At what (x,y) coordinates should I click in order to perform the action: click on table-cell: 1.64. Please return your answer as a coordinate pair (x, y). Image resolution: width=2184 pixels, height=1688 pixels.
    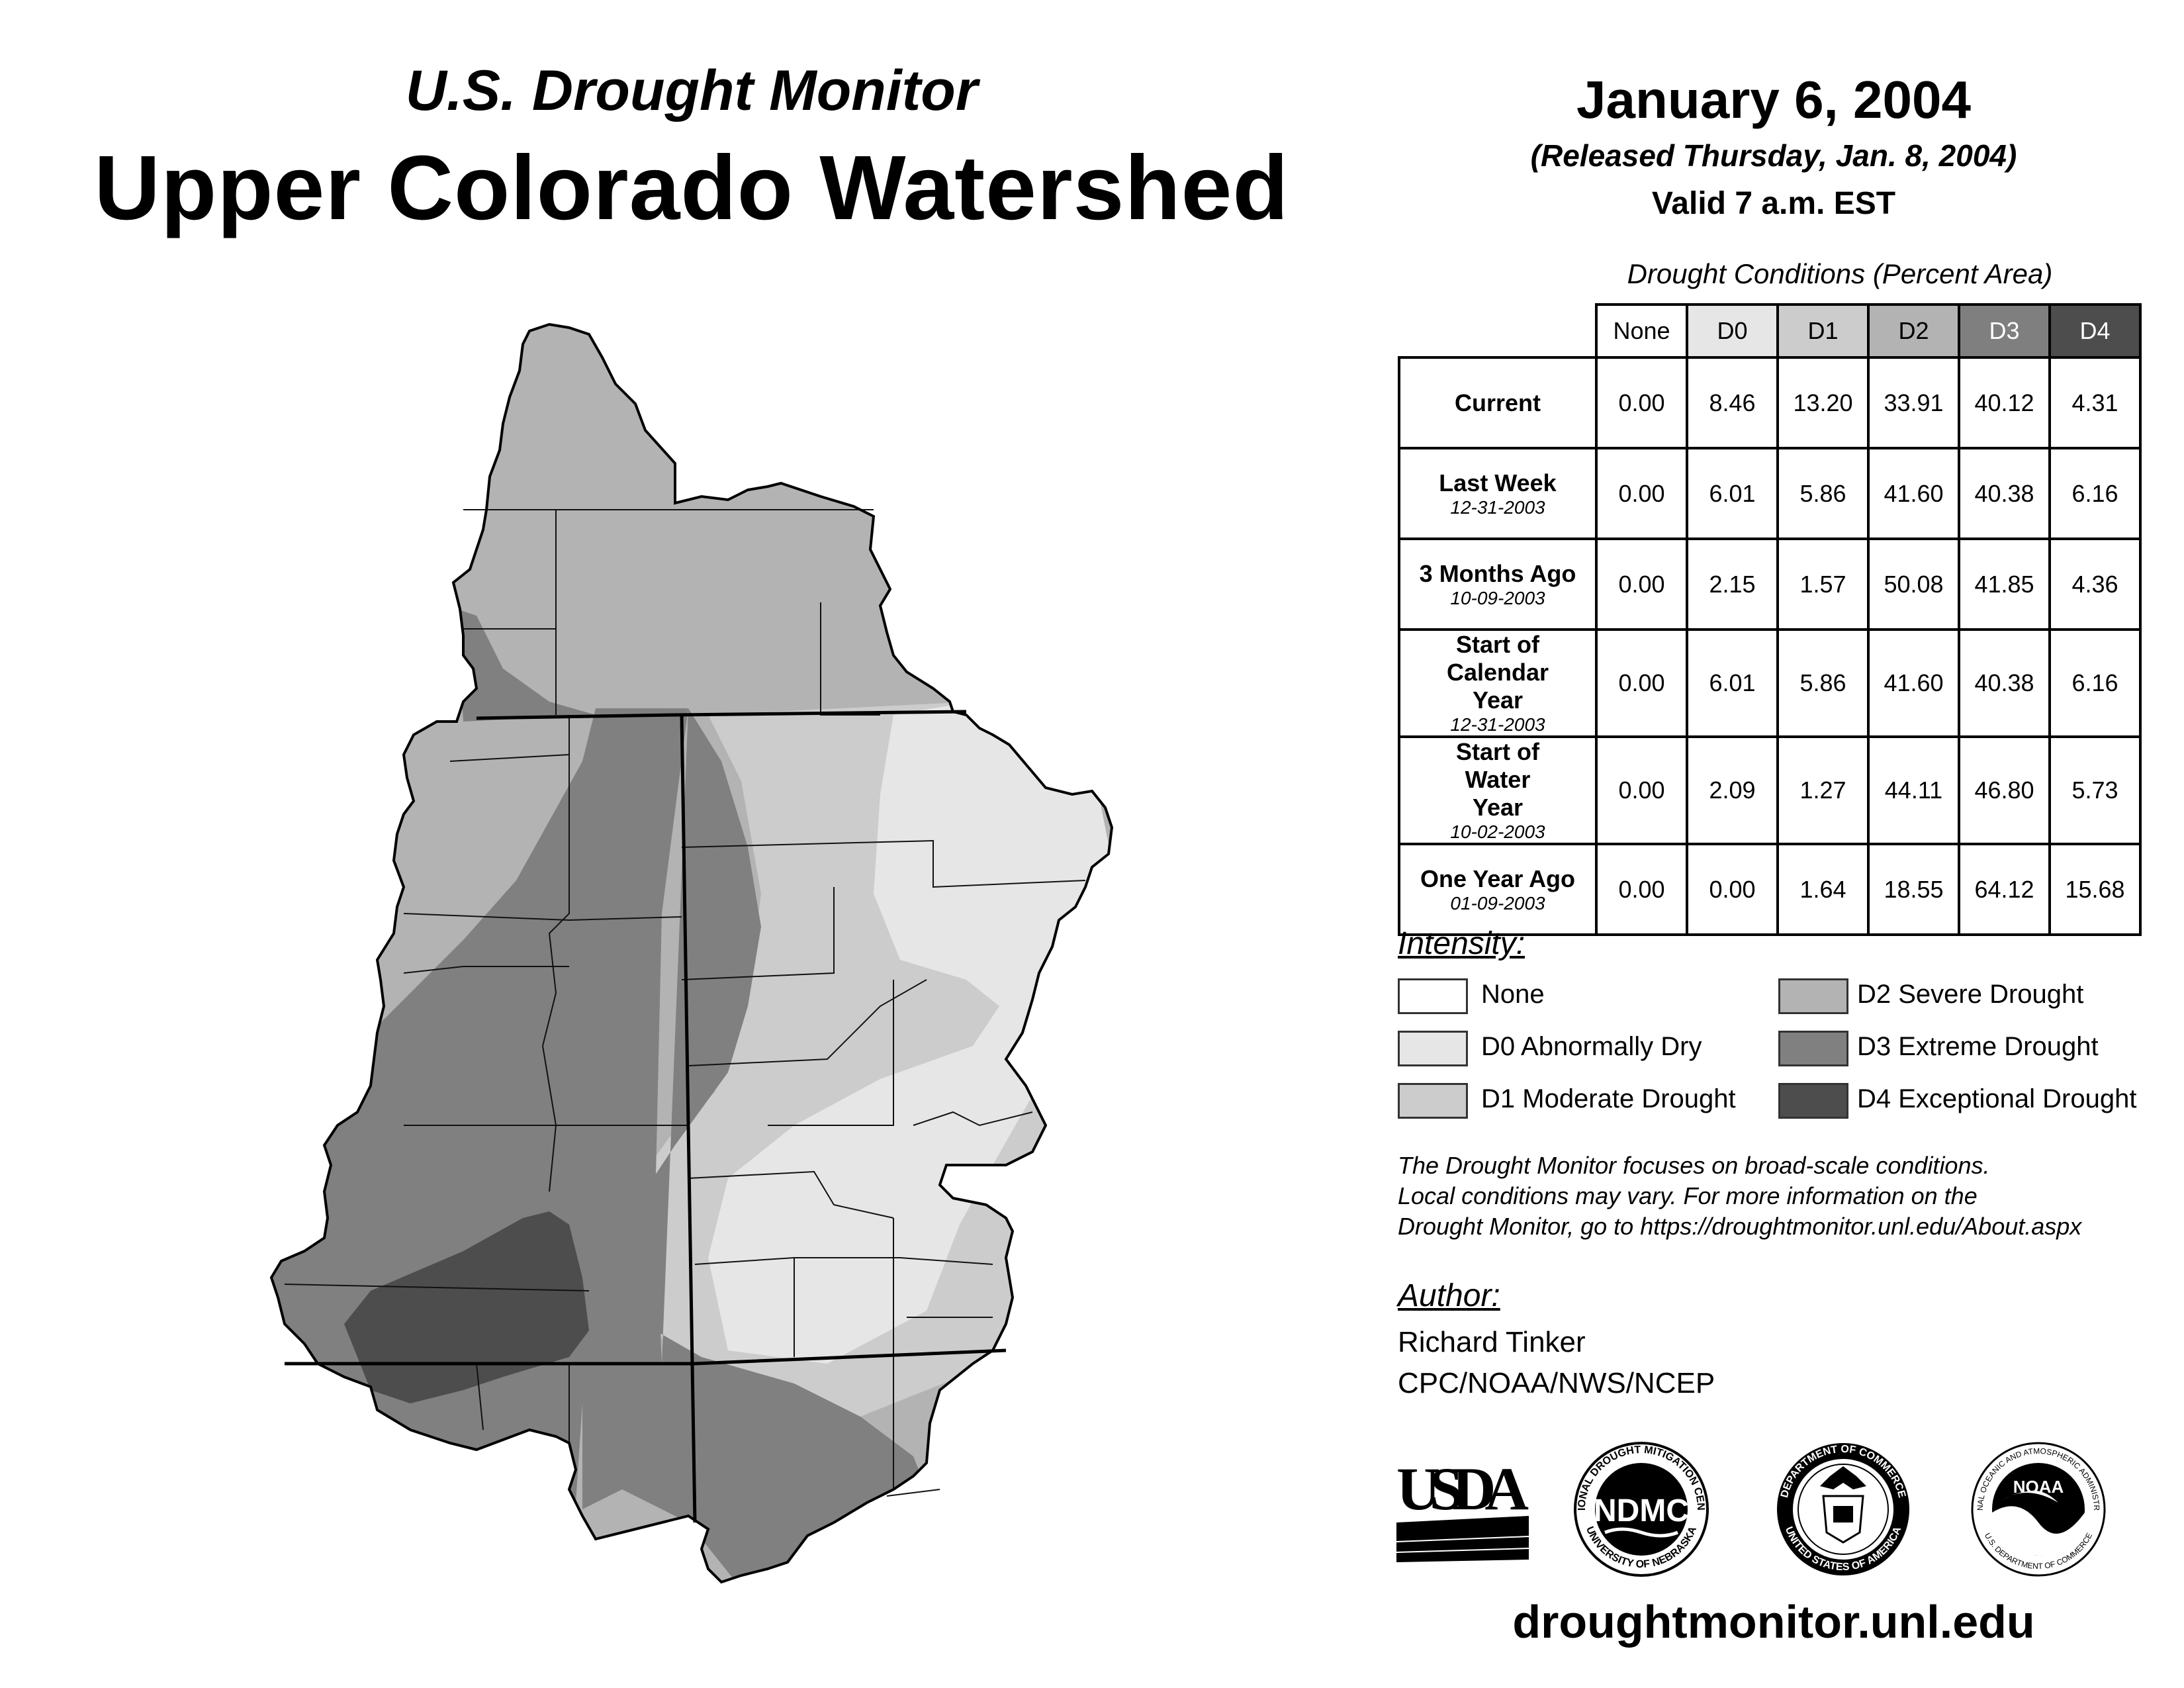
    Looking at the image, I should click on (1823, 889).